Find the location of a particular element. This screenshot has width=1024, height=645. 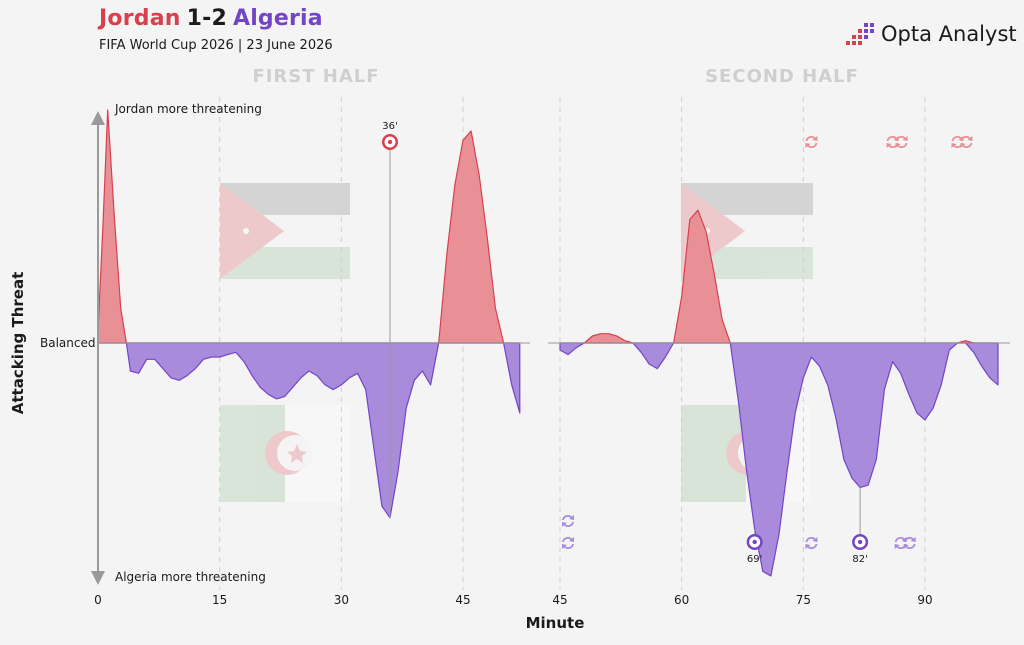

goal-minute-label: 69' is located at coordinates (754, 559).